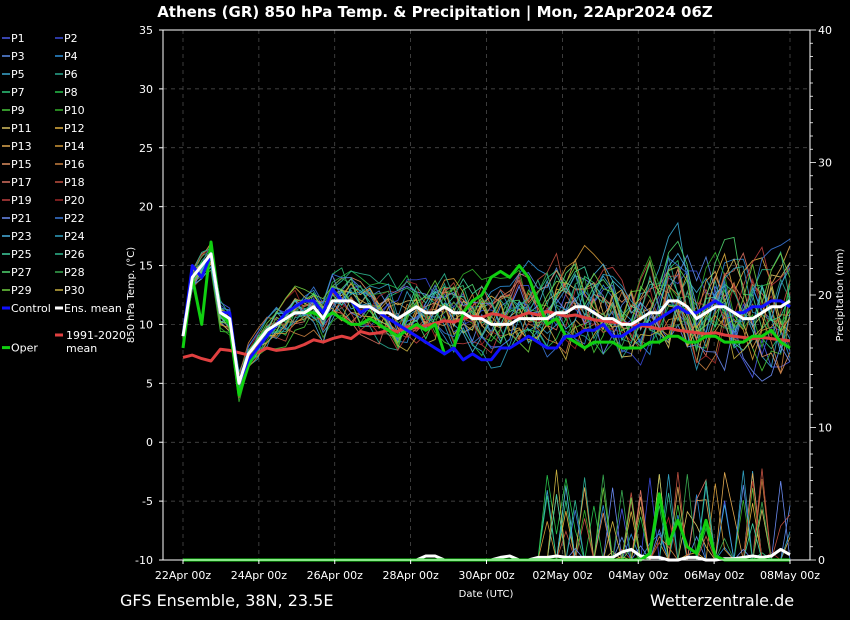 This screenshot has height=620, width=850. What do you see at coordinates (825, 295) in the screenshot?
I see `y2-tick-label: 20` at bounding box center [825, 295].